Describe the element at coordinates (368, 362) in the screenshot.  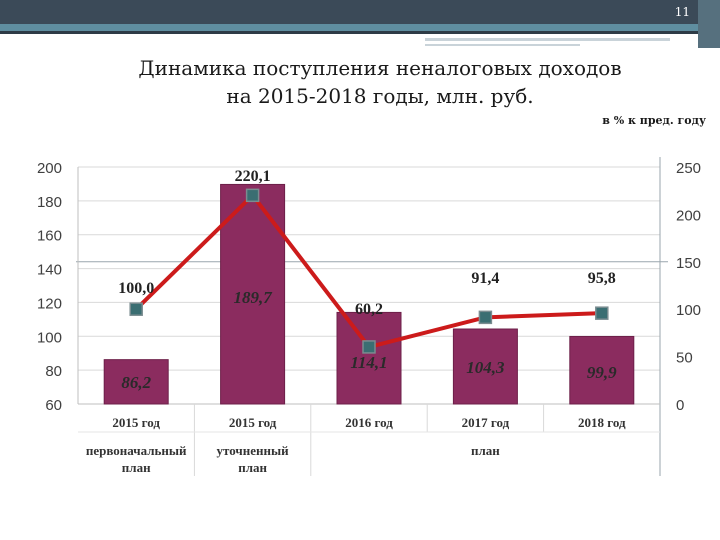
I see `bar-value-label: 114,1` at that location.